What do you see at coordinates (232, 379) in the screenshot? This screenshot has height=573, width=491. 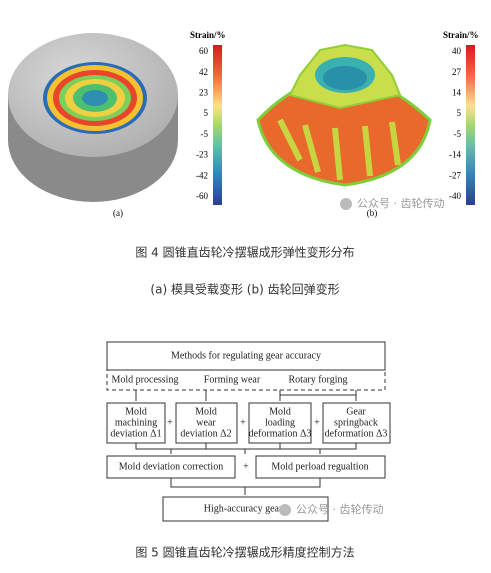 I see `source-label: Forming wear` at bounding box center [232, 379].